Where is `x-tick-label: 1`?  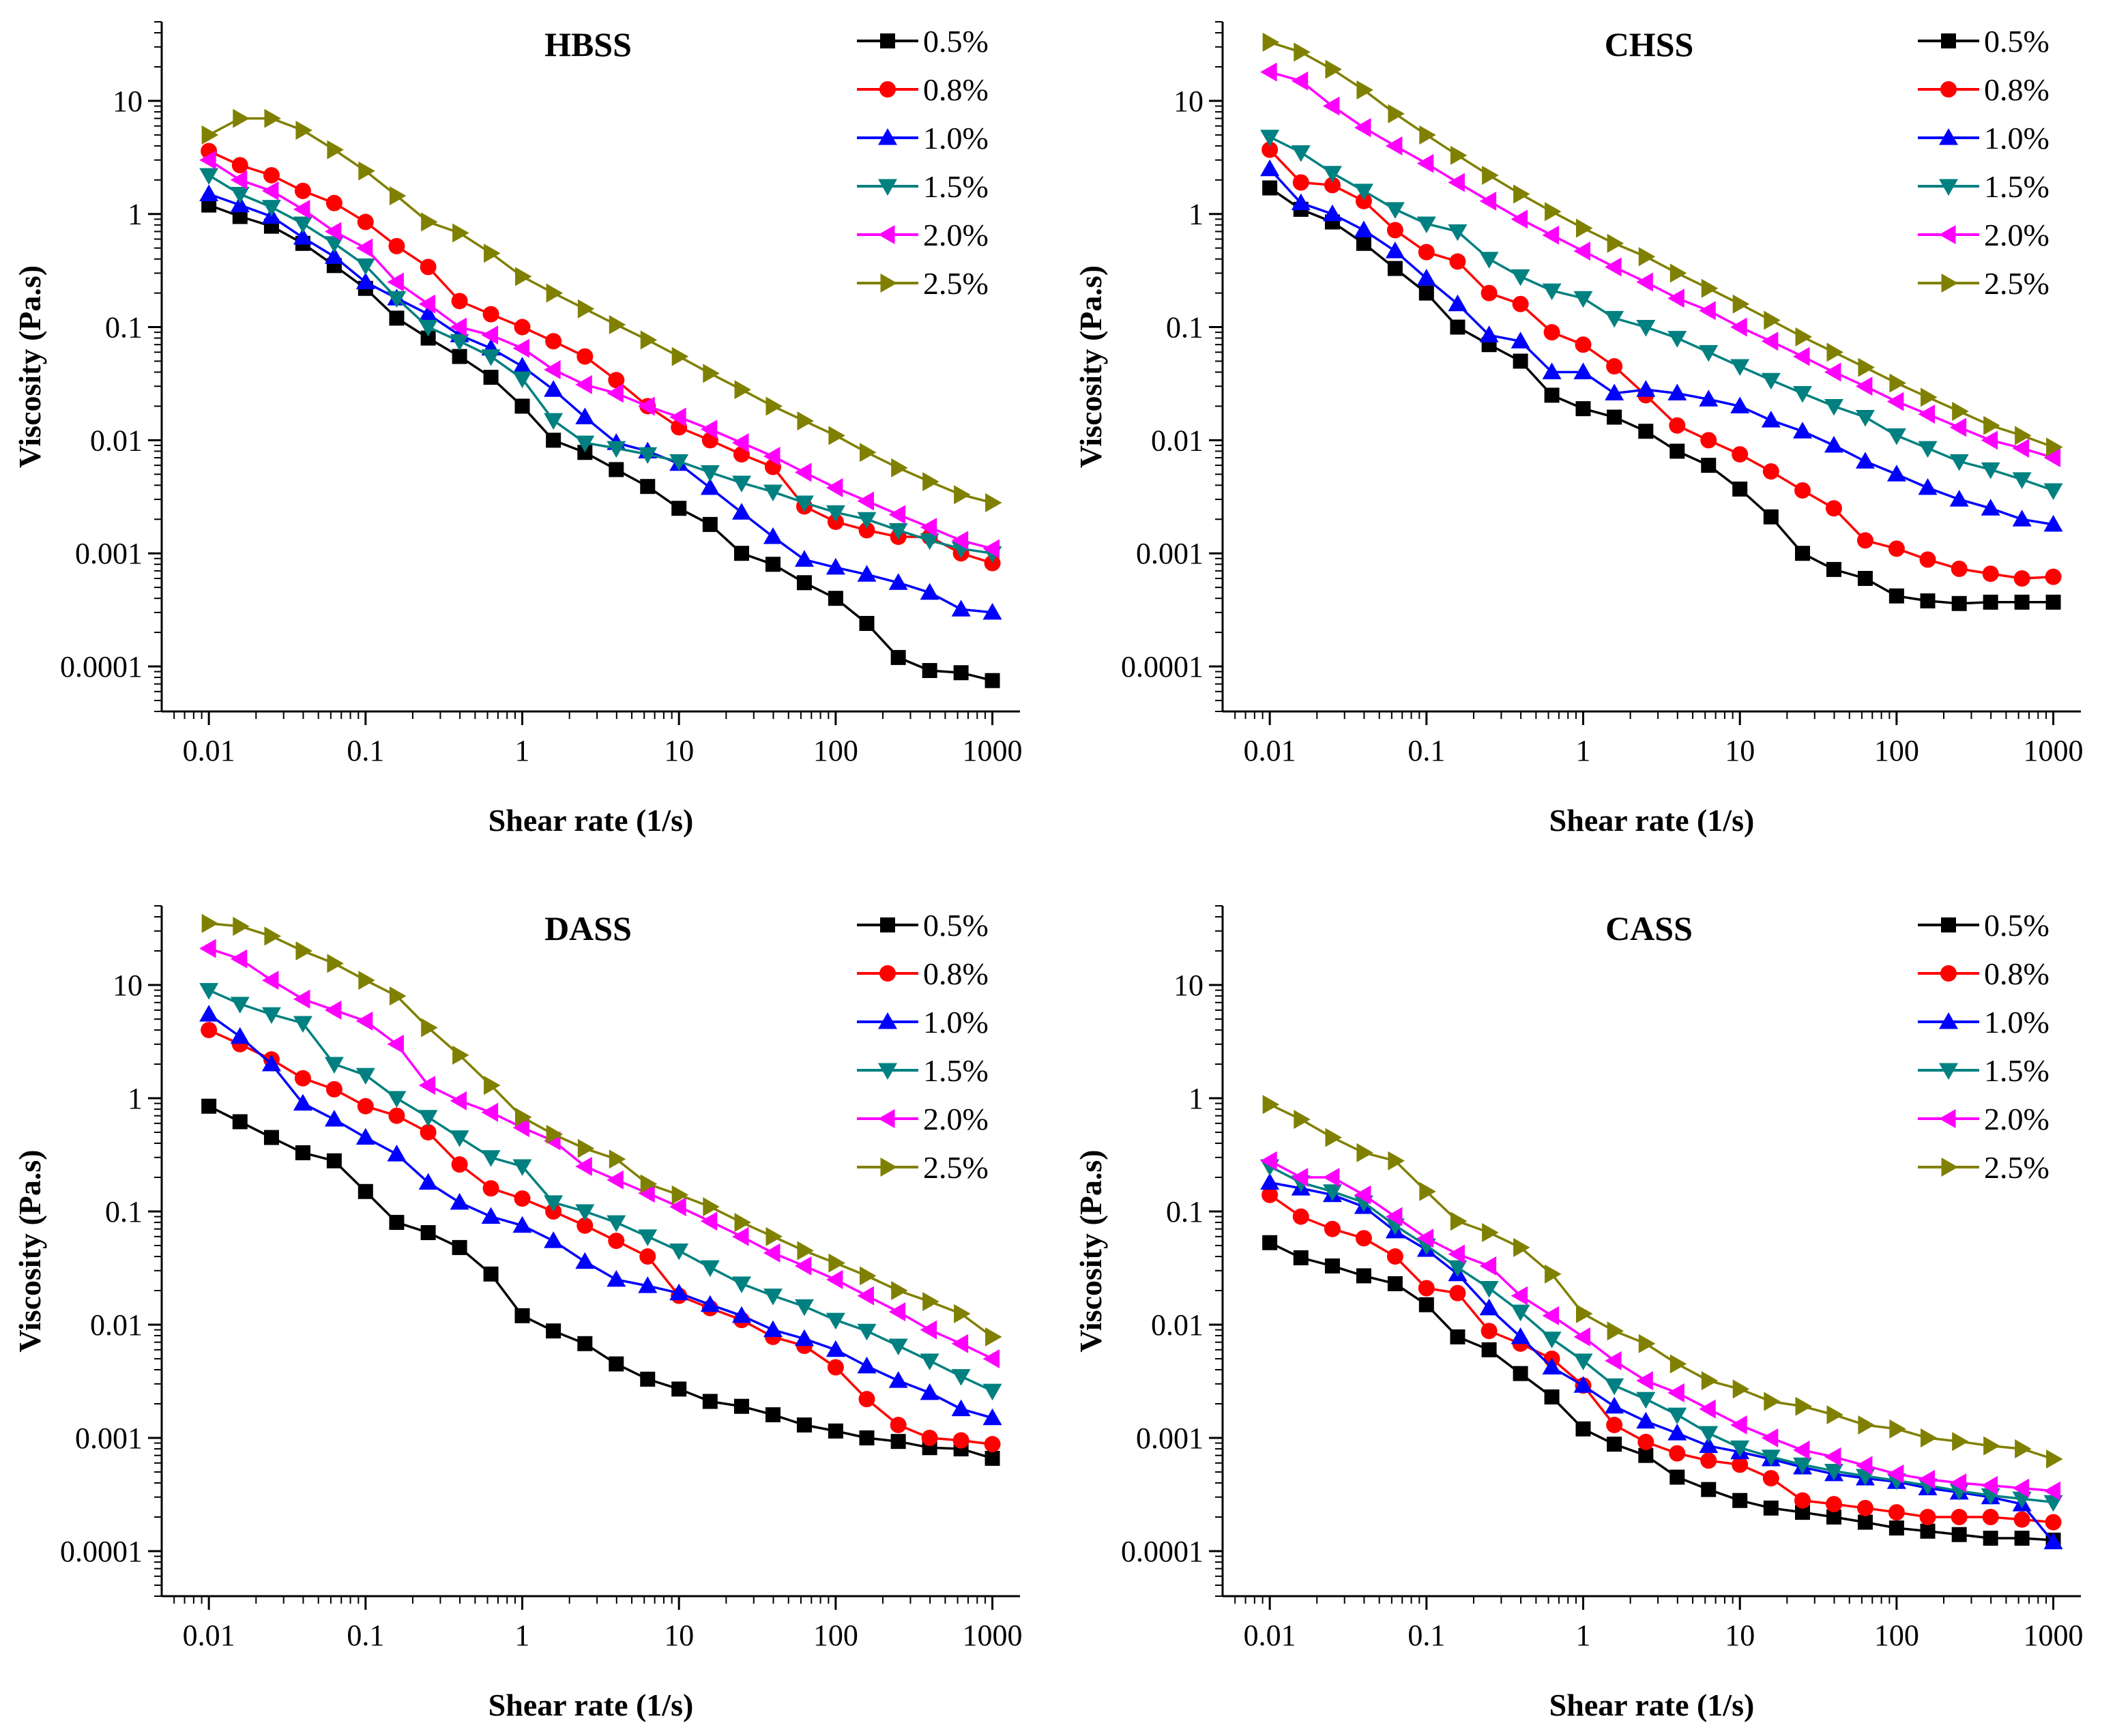
x-tick-label: 1 is located at coordinates (1583, 1635).